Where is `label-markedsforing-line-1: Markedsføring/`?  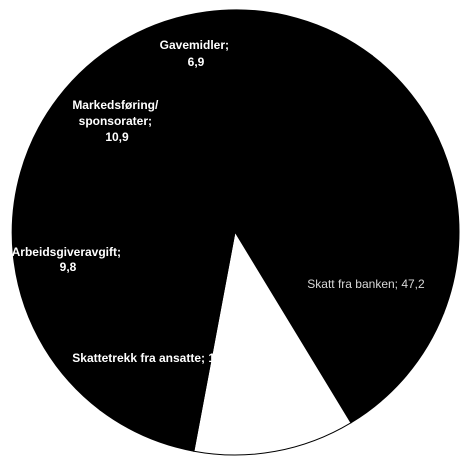 label-markedsforing-line-1: Markedsføring/ is located at coordinates (115, 105).